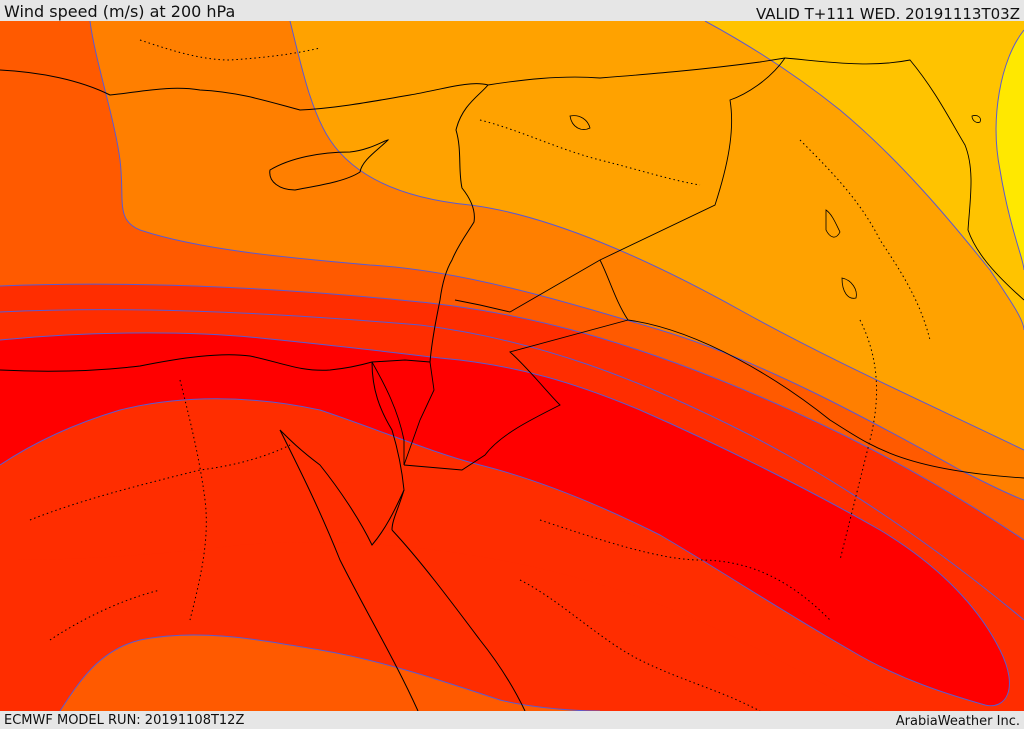 The width and height of the screenshot is (1024, 729). Describe the element at coordinates (957, 721) in the screenshot. I see `credit-label: ArabiaWeather Inc.` at that location.